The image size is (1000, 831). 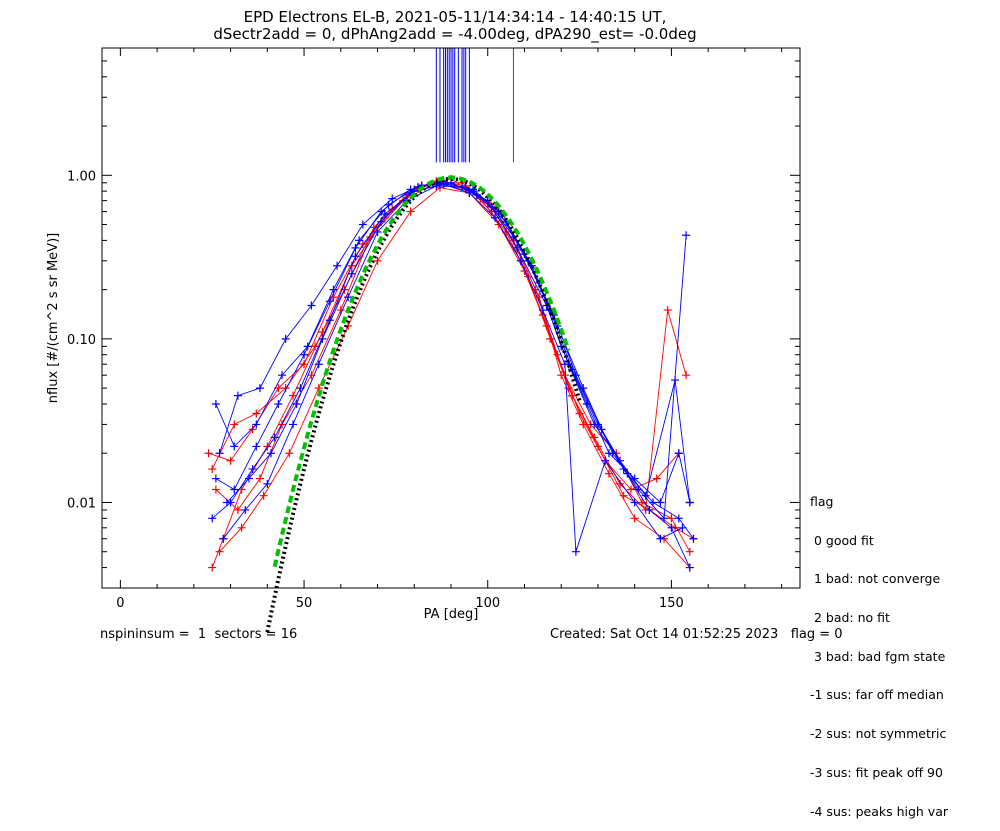 I want to click on y-tick-label: 0.01, so click(x=81, y=503).